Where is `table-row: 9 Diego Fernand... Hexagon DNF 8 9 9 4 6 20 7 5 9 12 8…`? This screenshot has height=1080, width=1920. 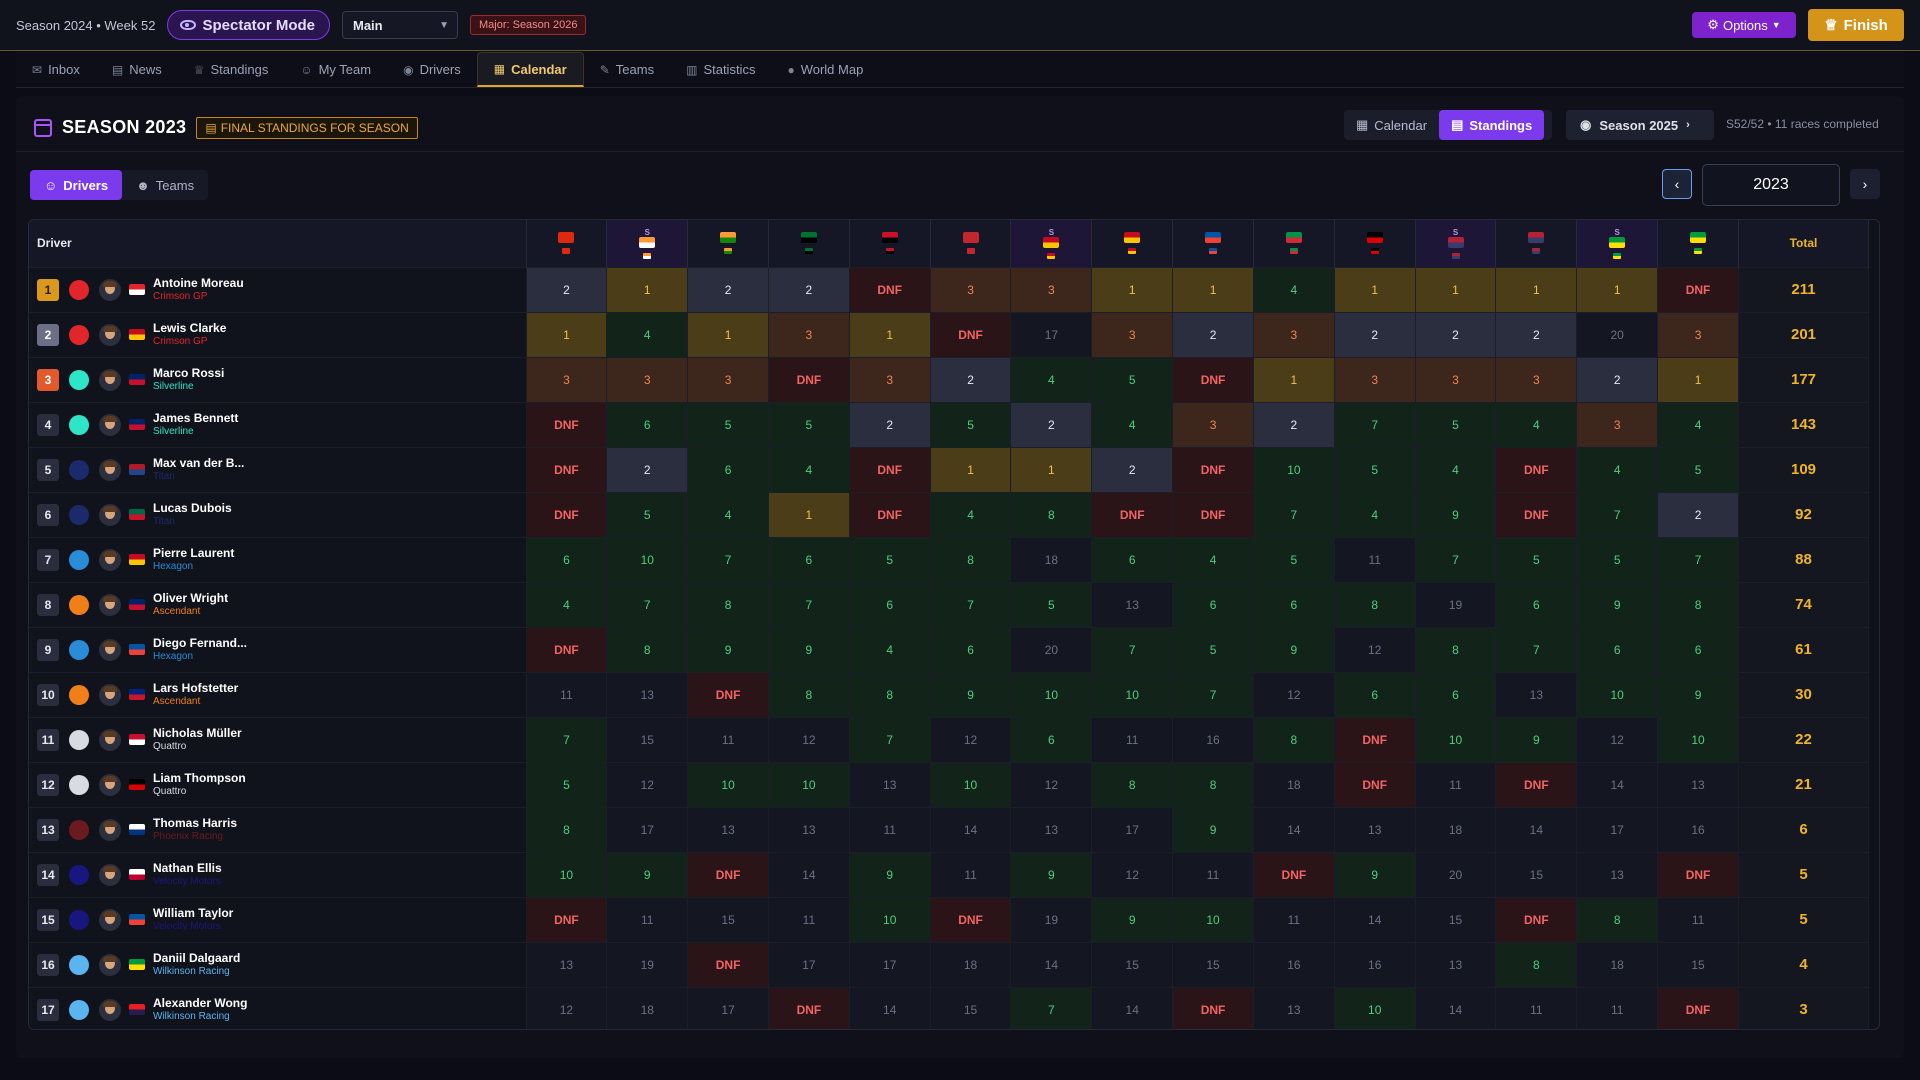
table-row: 9 Diego Fernand... Hexagon DNF 8 9 9 4 6 20 7 5 9 12 8… is located at coordinates (949, 649).